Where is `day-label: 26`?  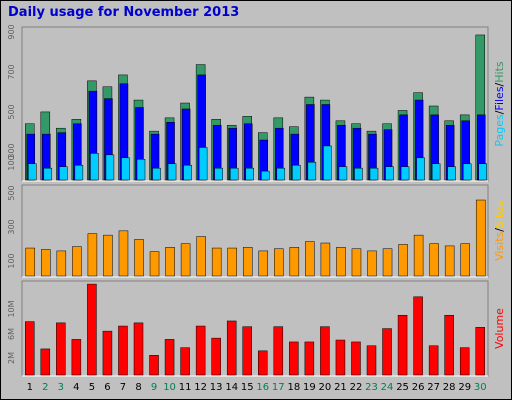
day-label: 26 is located at coordinates (418, 387).